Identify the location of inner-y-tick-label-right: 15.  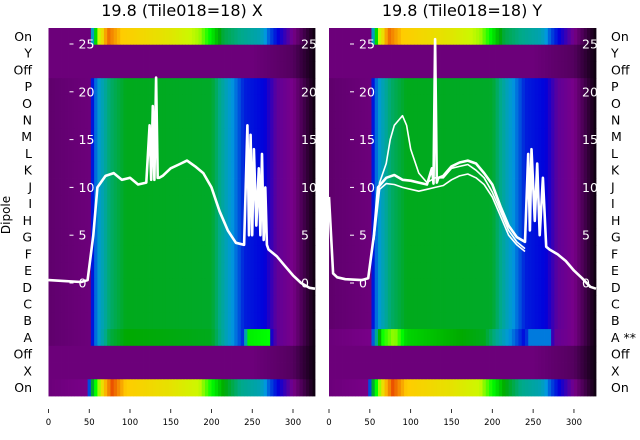
(590, 139).